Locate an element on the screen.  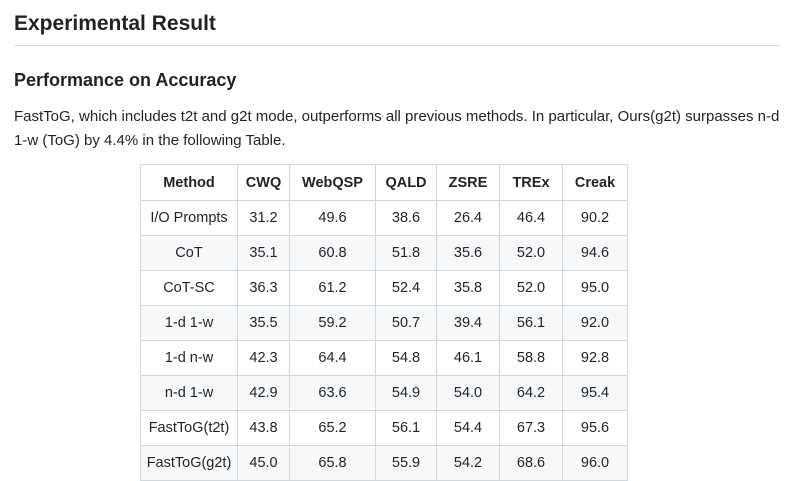
qald-cell: 56.1 is located at coordinates (406, 428).